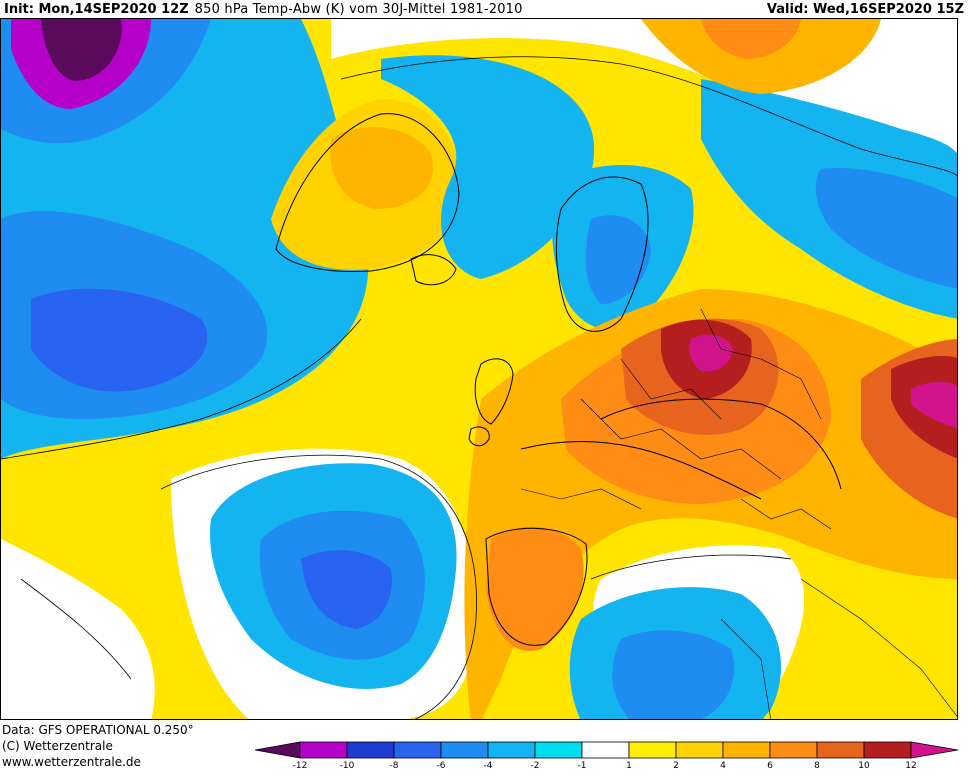  What do you see at coordinates (441, 766) in the screenshot?
I see `legend-tick-label: -6` at bounding box center [441, 766].